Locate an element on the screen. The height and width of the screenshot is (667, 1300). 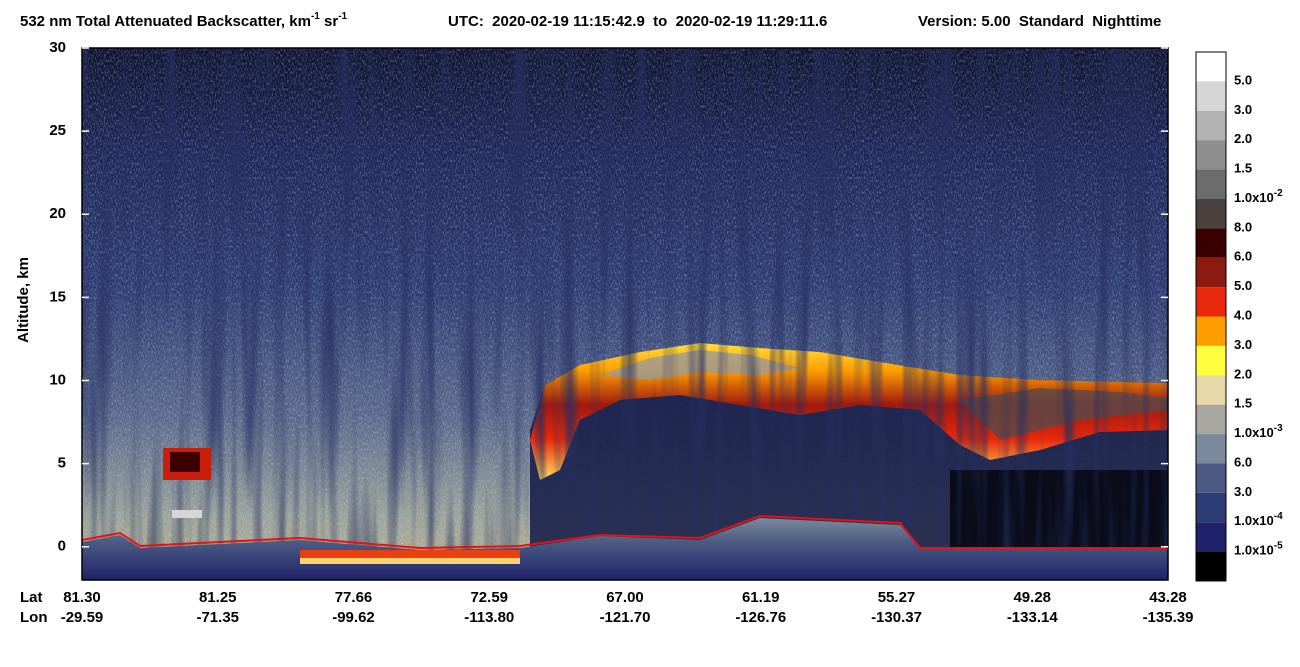
colorbar-label-sup: -2 is located at coordinates (1278, 193).